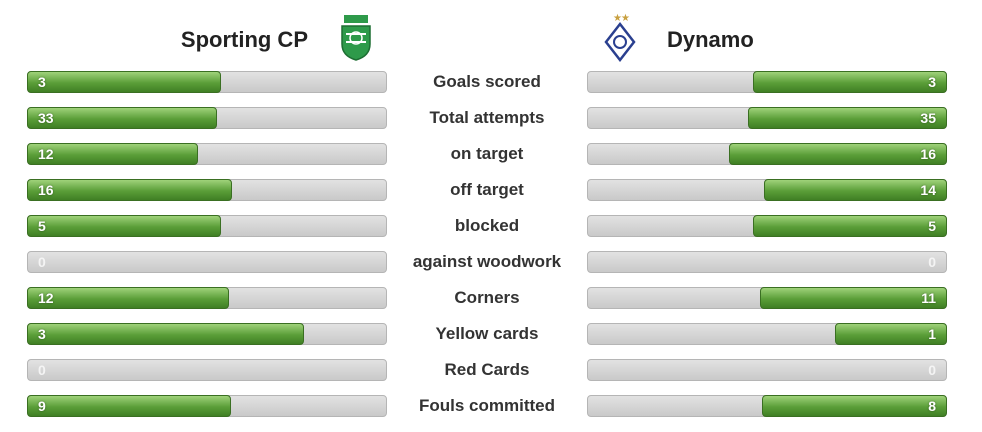 This screenshot has height=432, width=982. I want to click on home-track: 5, so click(207, 226).